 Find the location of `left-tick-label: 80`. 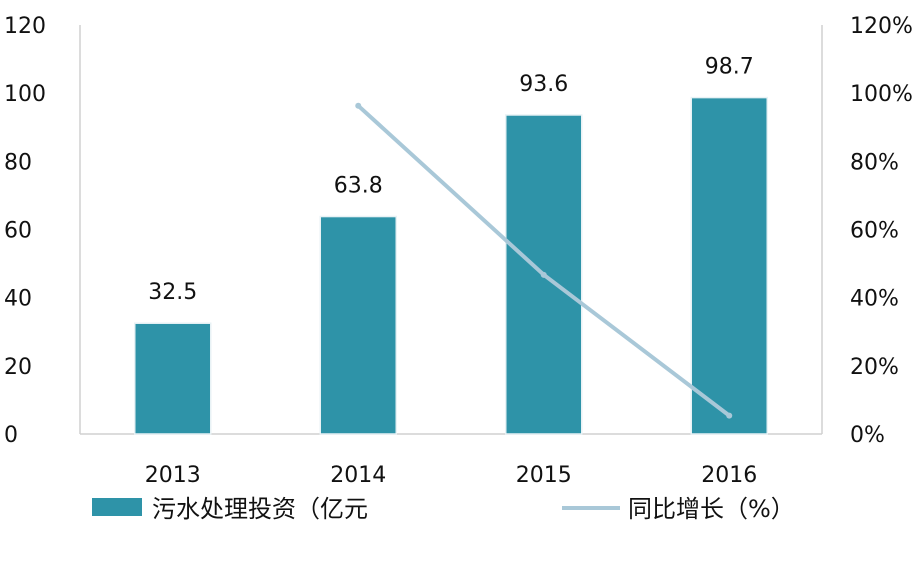

left-tick-label: 80 is located at coordinates (18, 162).